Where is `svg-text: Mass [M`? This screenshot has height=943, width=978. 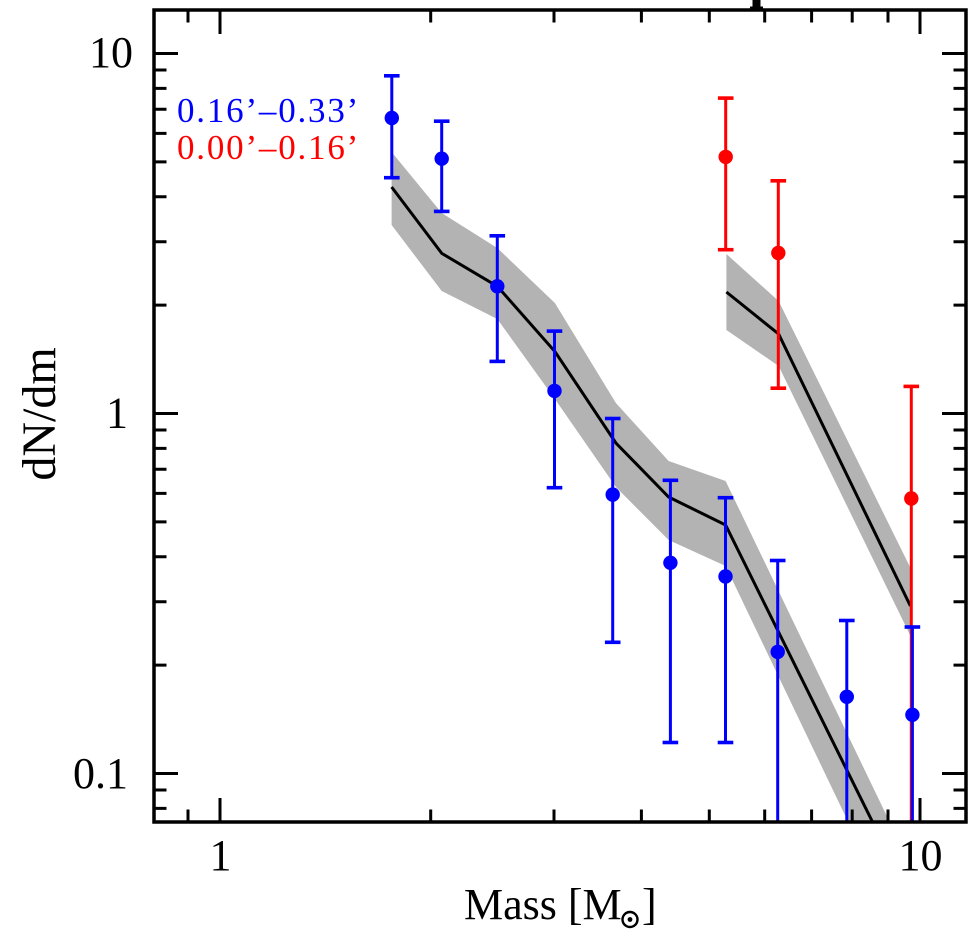
svg-text: Mass [M is located at coordinates (543, 904).